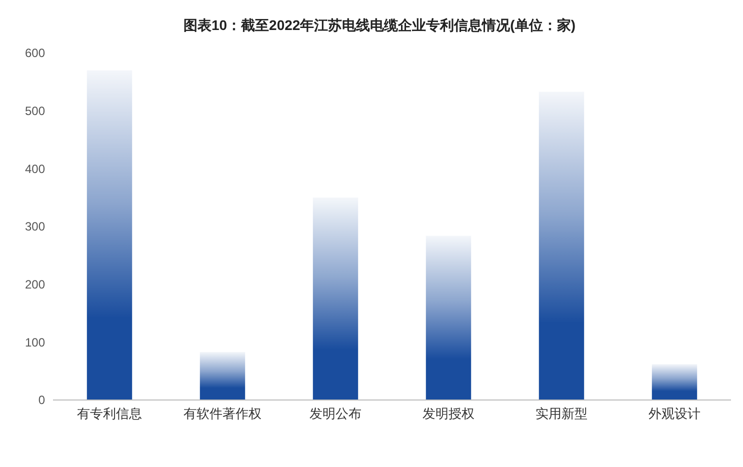 Image resolution: width=743 pixels, height=467 pixels. Describe the element at coordinates (35, 285) in the screenshot. I see `y-tick-label: 200` at that location.